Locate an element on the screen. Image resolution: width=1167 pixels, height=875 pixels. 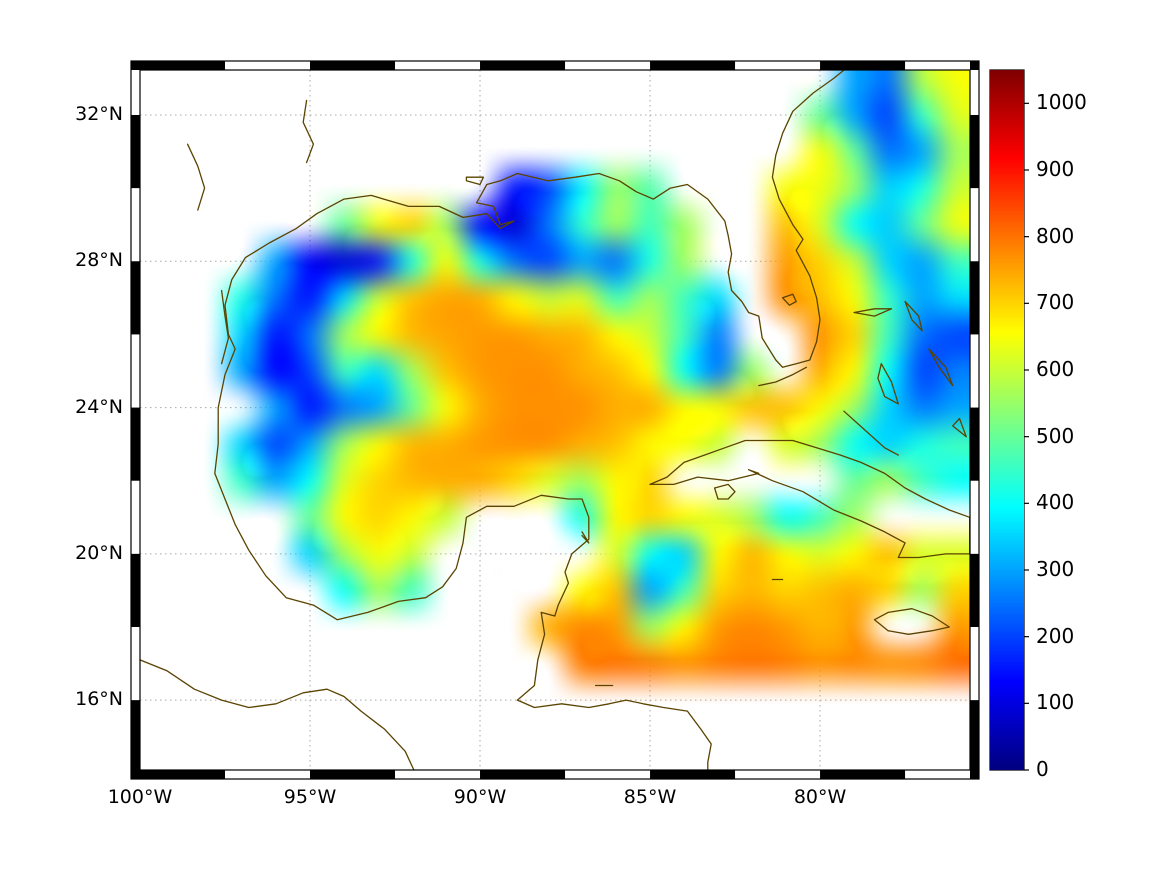
coastline-florida-keys is located at coordinates (783, 376).